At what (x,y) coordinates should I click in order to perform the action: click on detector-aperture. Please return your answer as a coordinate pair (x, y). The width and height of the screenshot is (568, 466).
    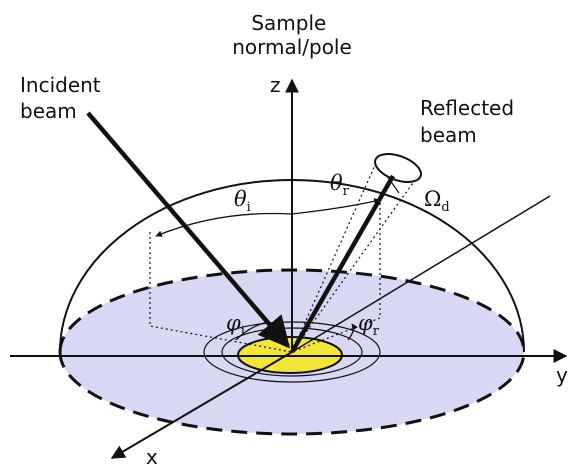
    Looking at the image, I should click on (398, 168).